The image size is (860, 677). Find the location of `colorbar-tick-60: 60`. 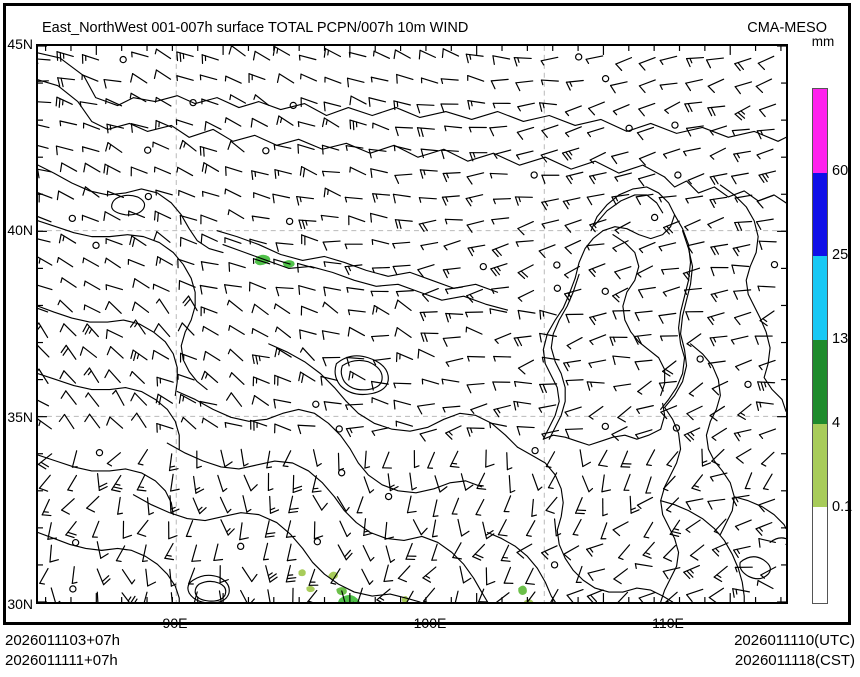

colorbar-tick-60: 60 is located at coordinates (840, 171).